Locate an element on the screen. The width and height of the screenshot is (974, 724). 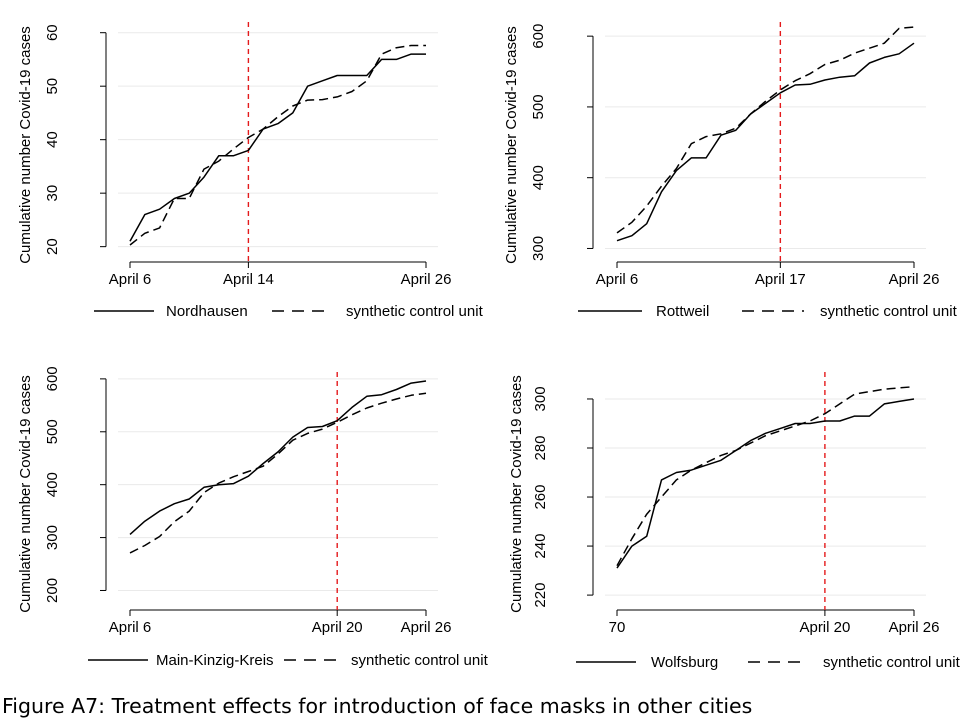
y-tick-label: 200 is located at coordinates (52, 590).